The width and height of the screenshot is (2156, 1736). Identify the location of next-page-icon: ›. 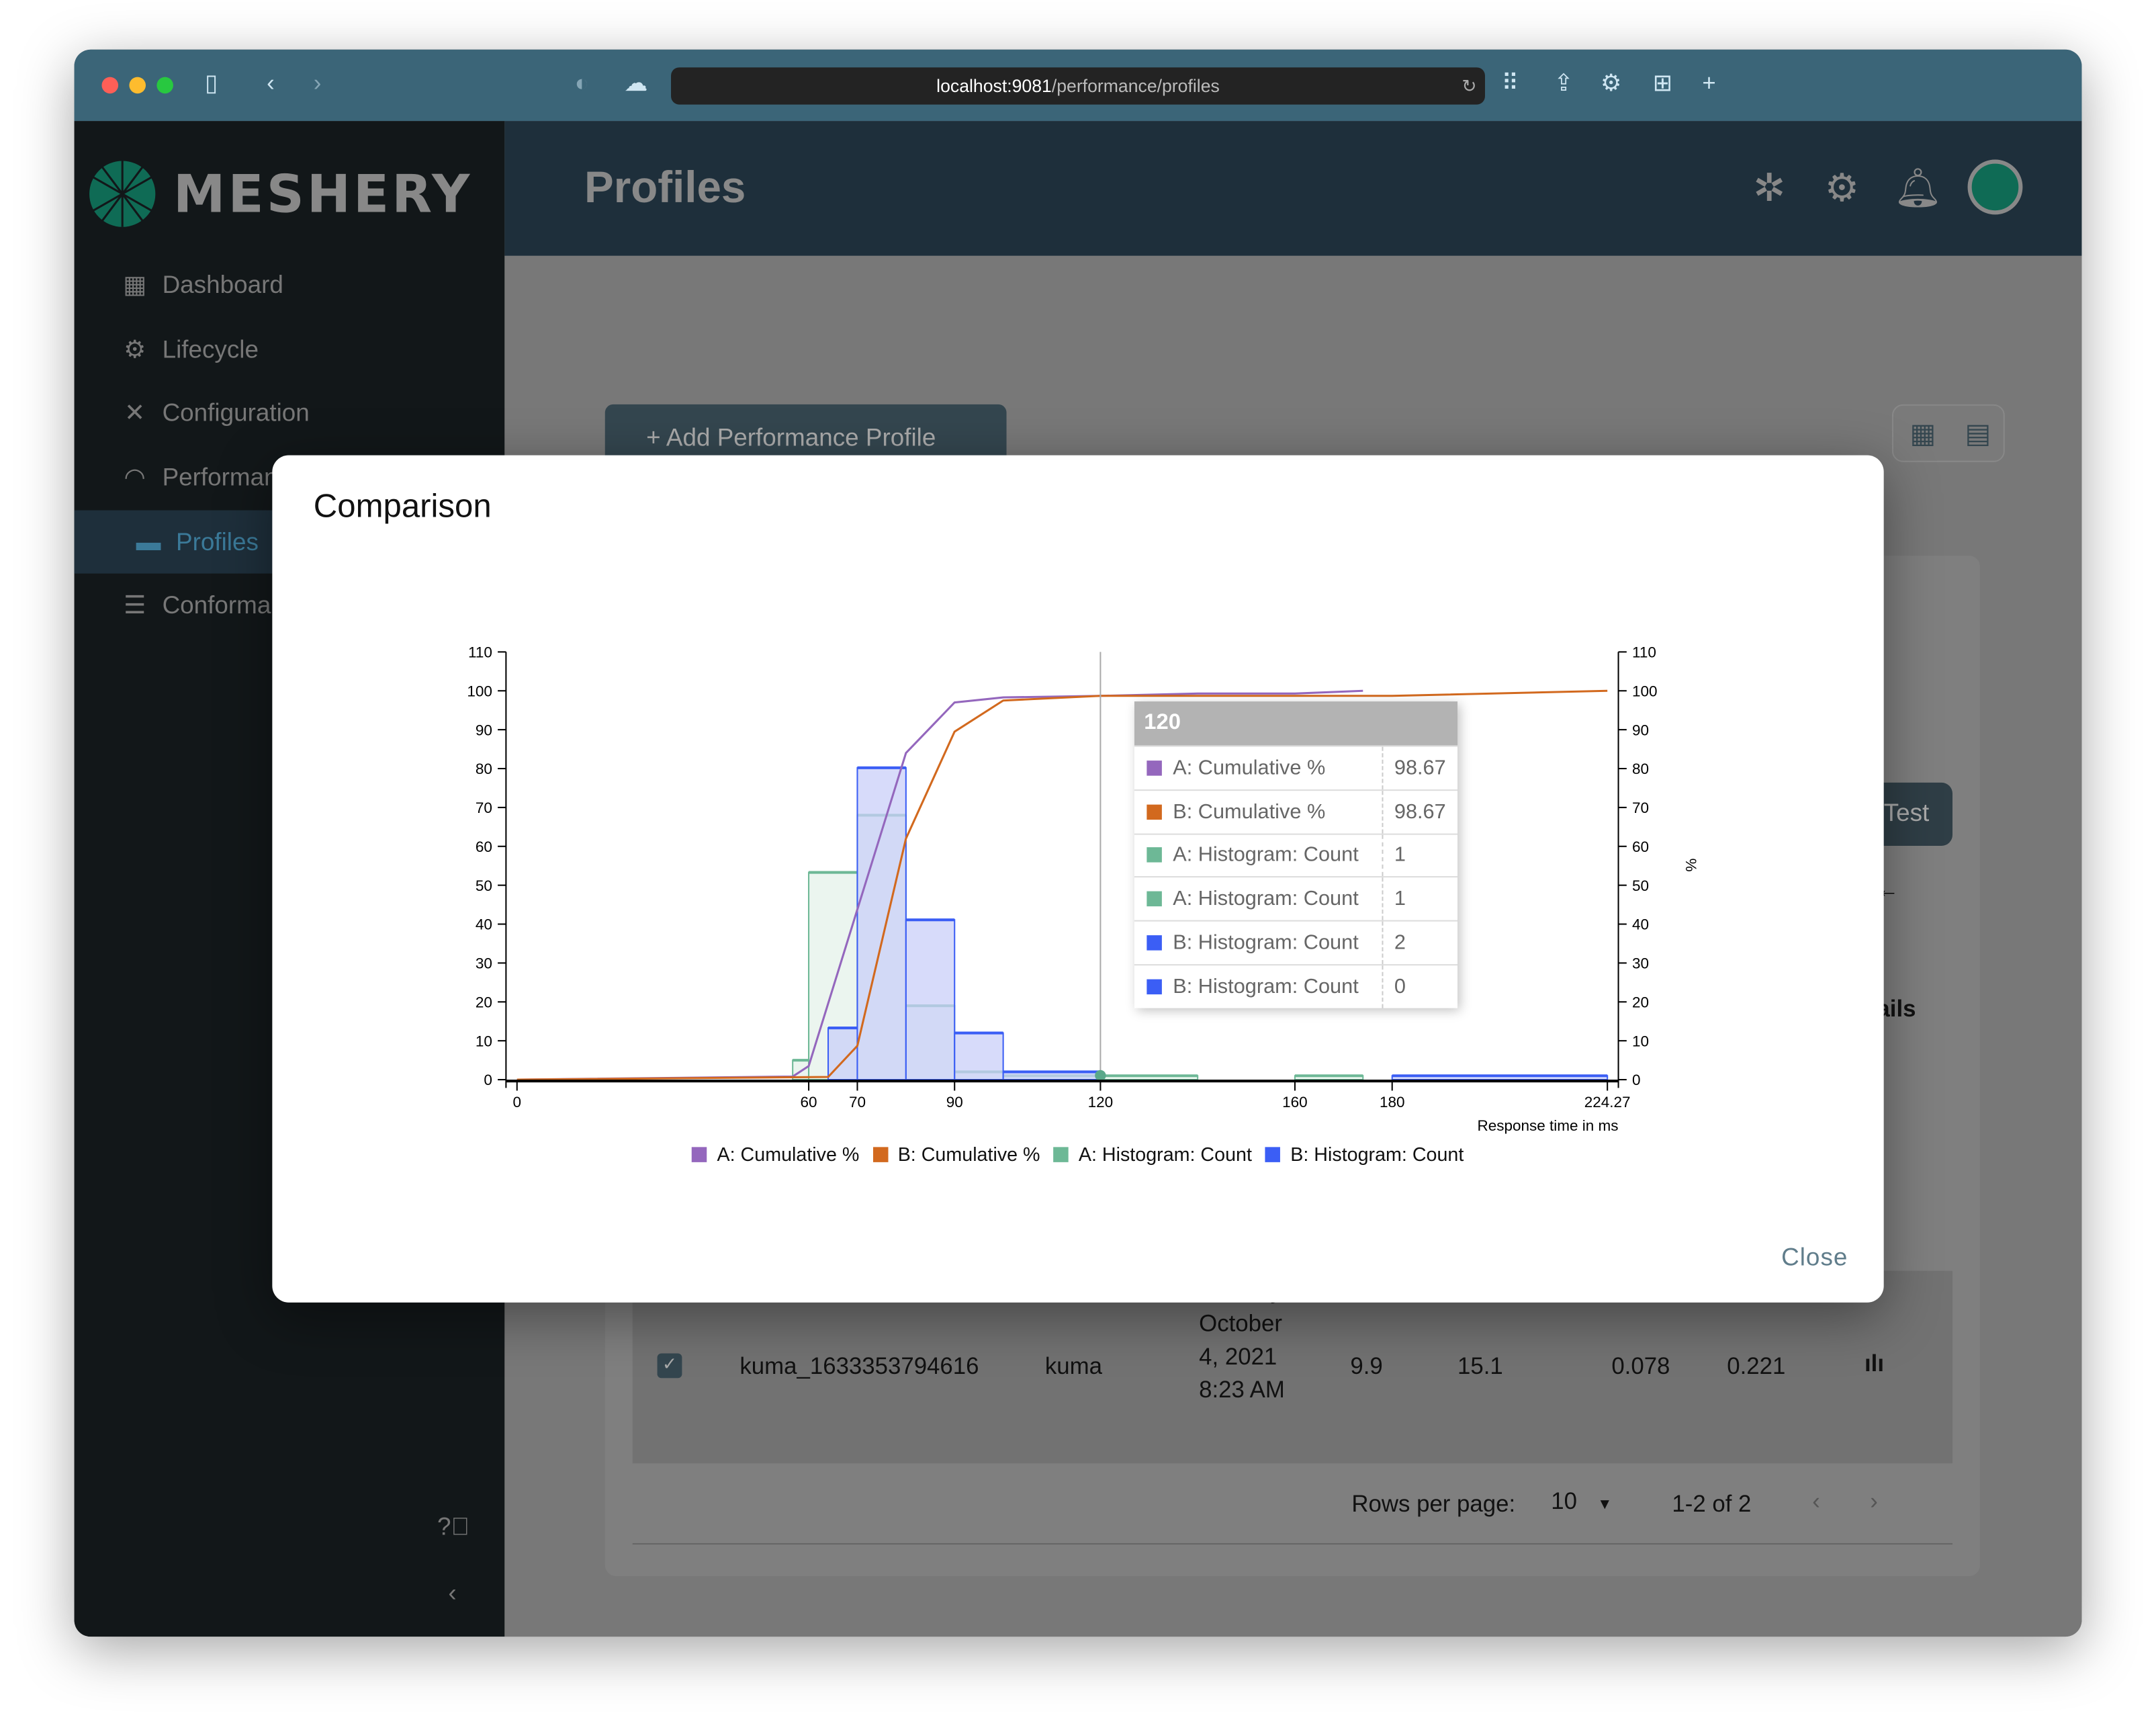
(1874, 1501).